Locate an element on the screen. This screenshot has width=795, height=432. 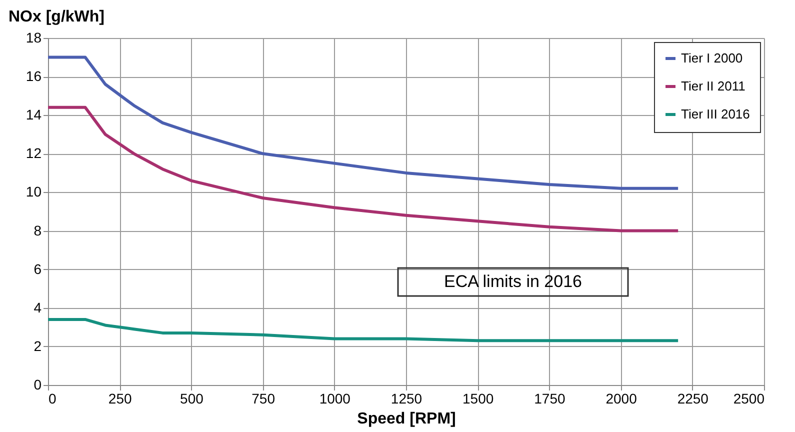
y-tick-label: 14 is located at coordinates (34, 114).